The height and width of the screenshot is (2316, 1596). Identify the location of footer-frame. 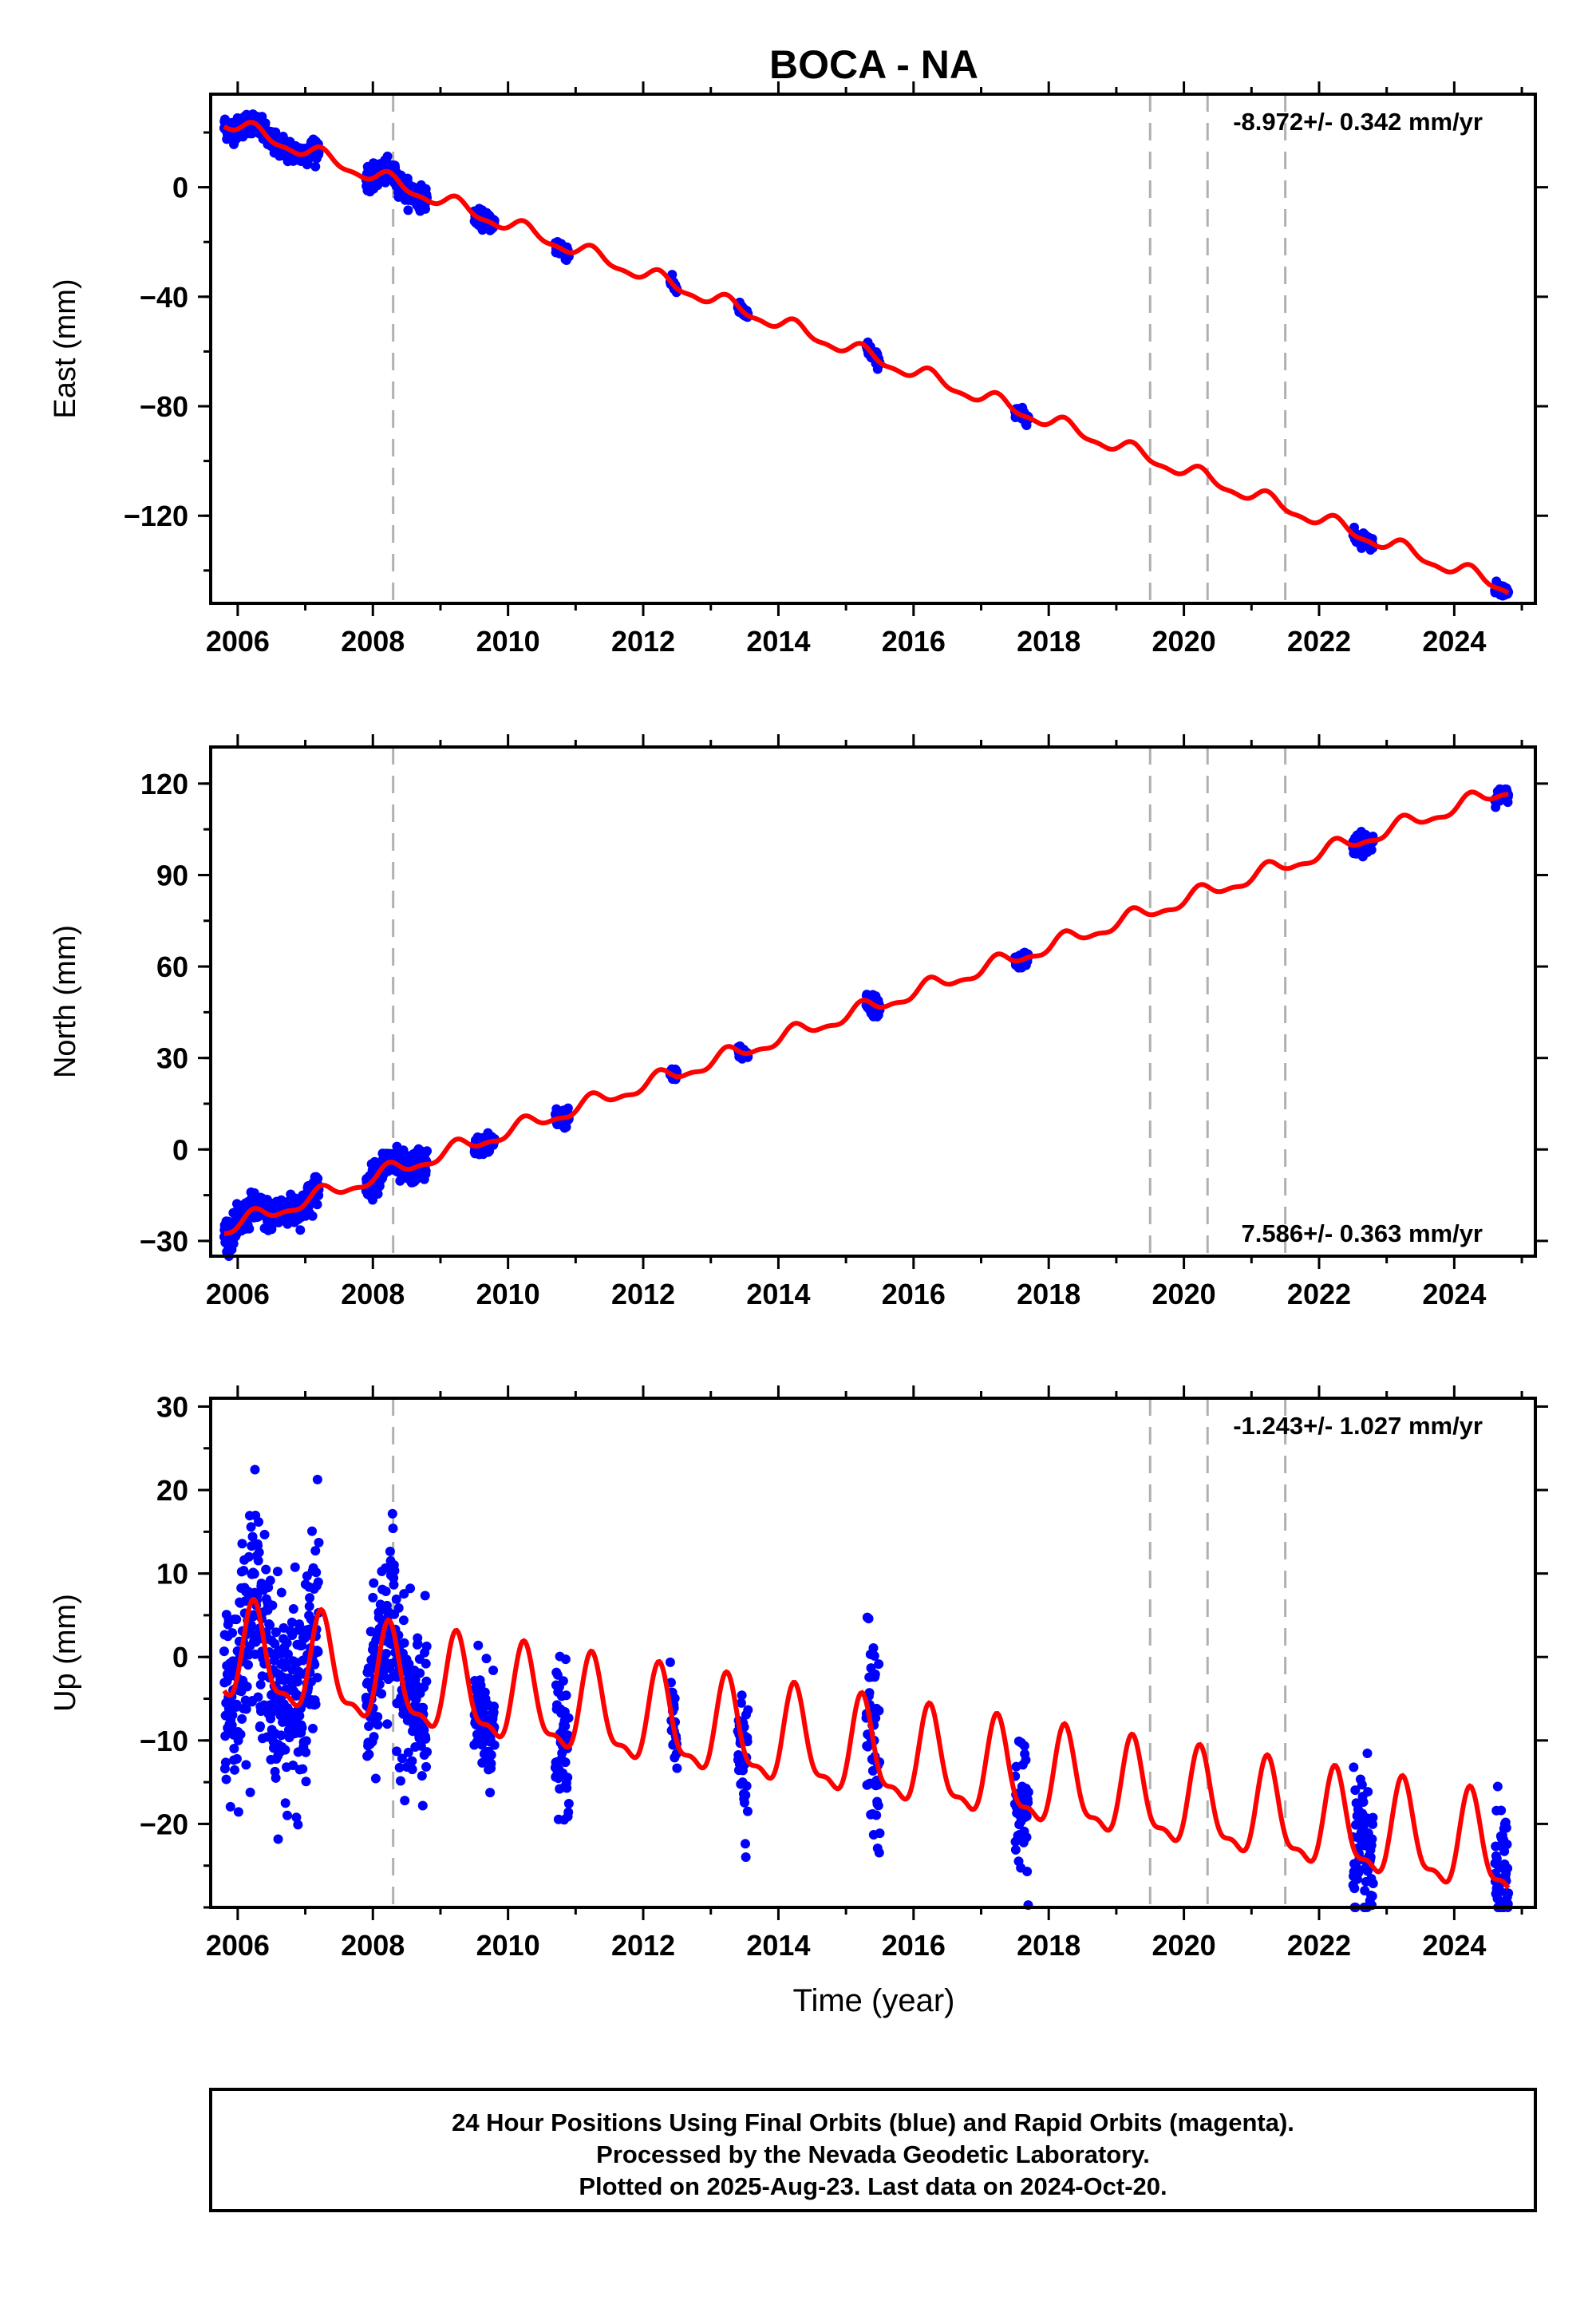
(873, 2150).